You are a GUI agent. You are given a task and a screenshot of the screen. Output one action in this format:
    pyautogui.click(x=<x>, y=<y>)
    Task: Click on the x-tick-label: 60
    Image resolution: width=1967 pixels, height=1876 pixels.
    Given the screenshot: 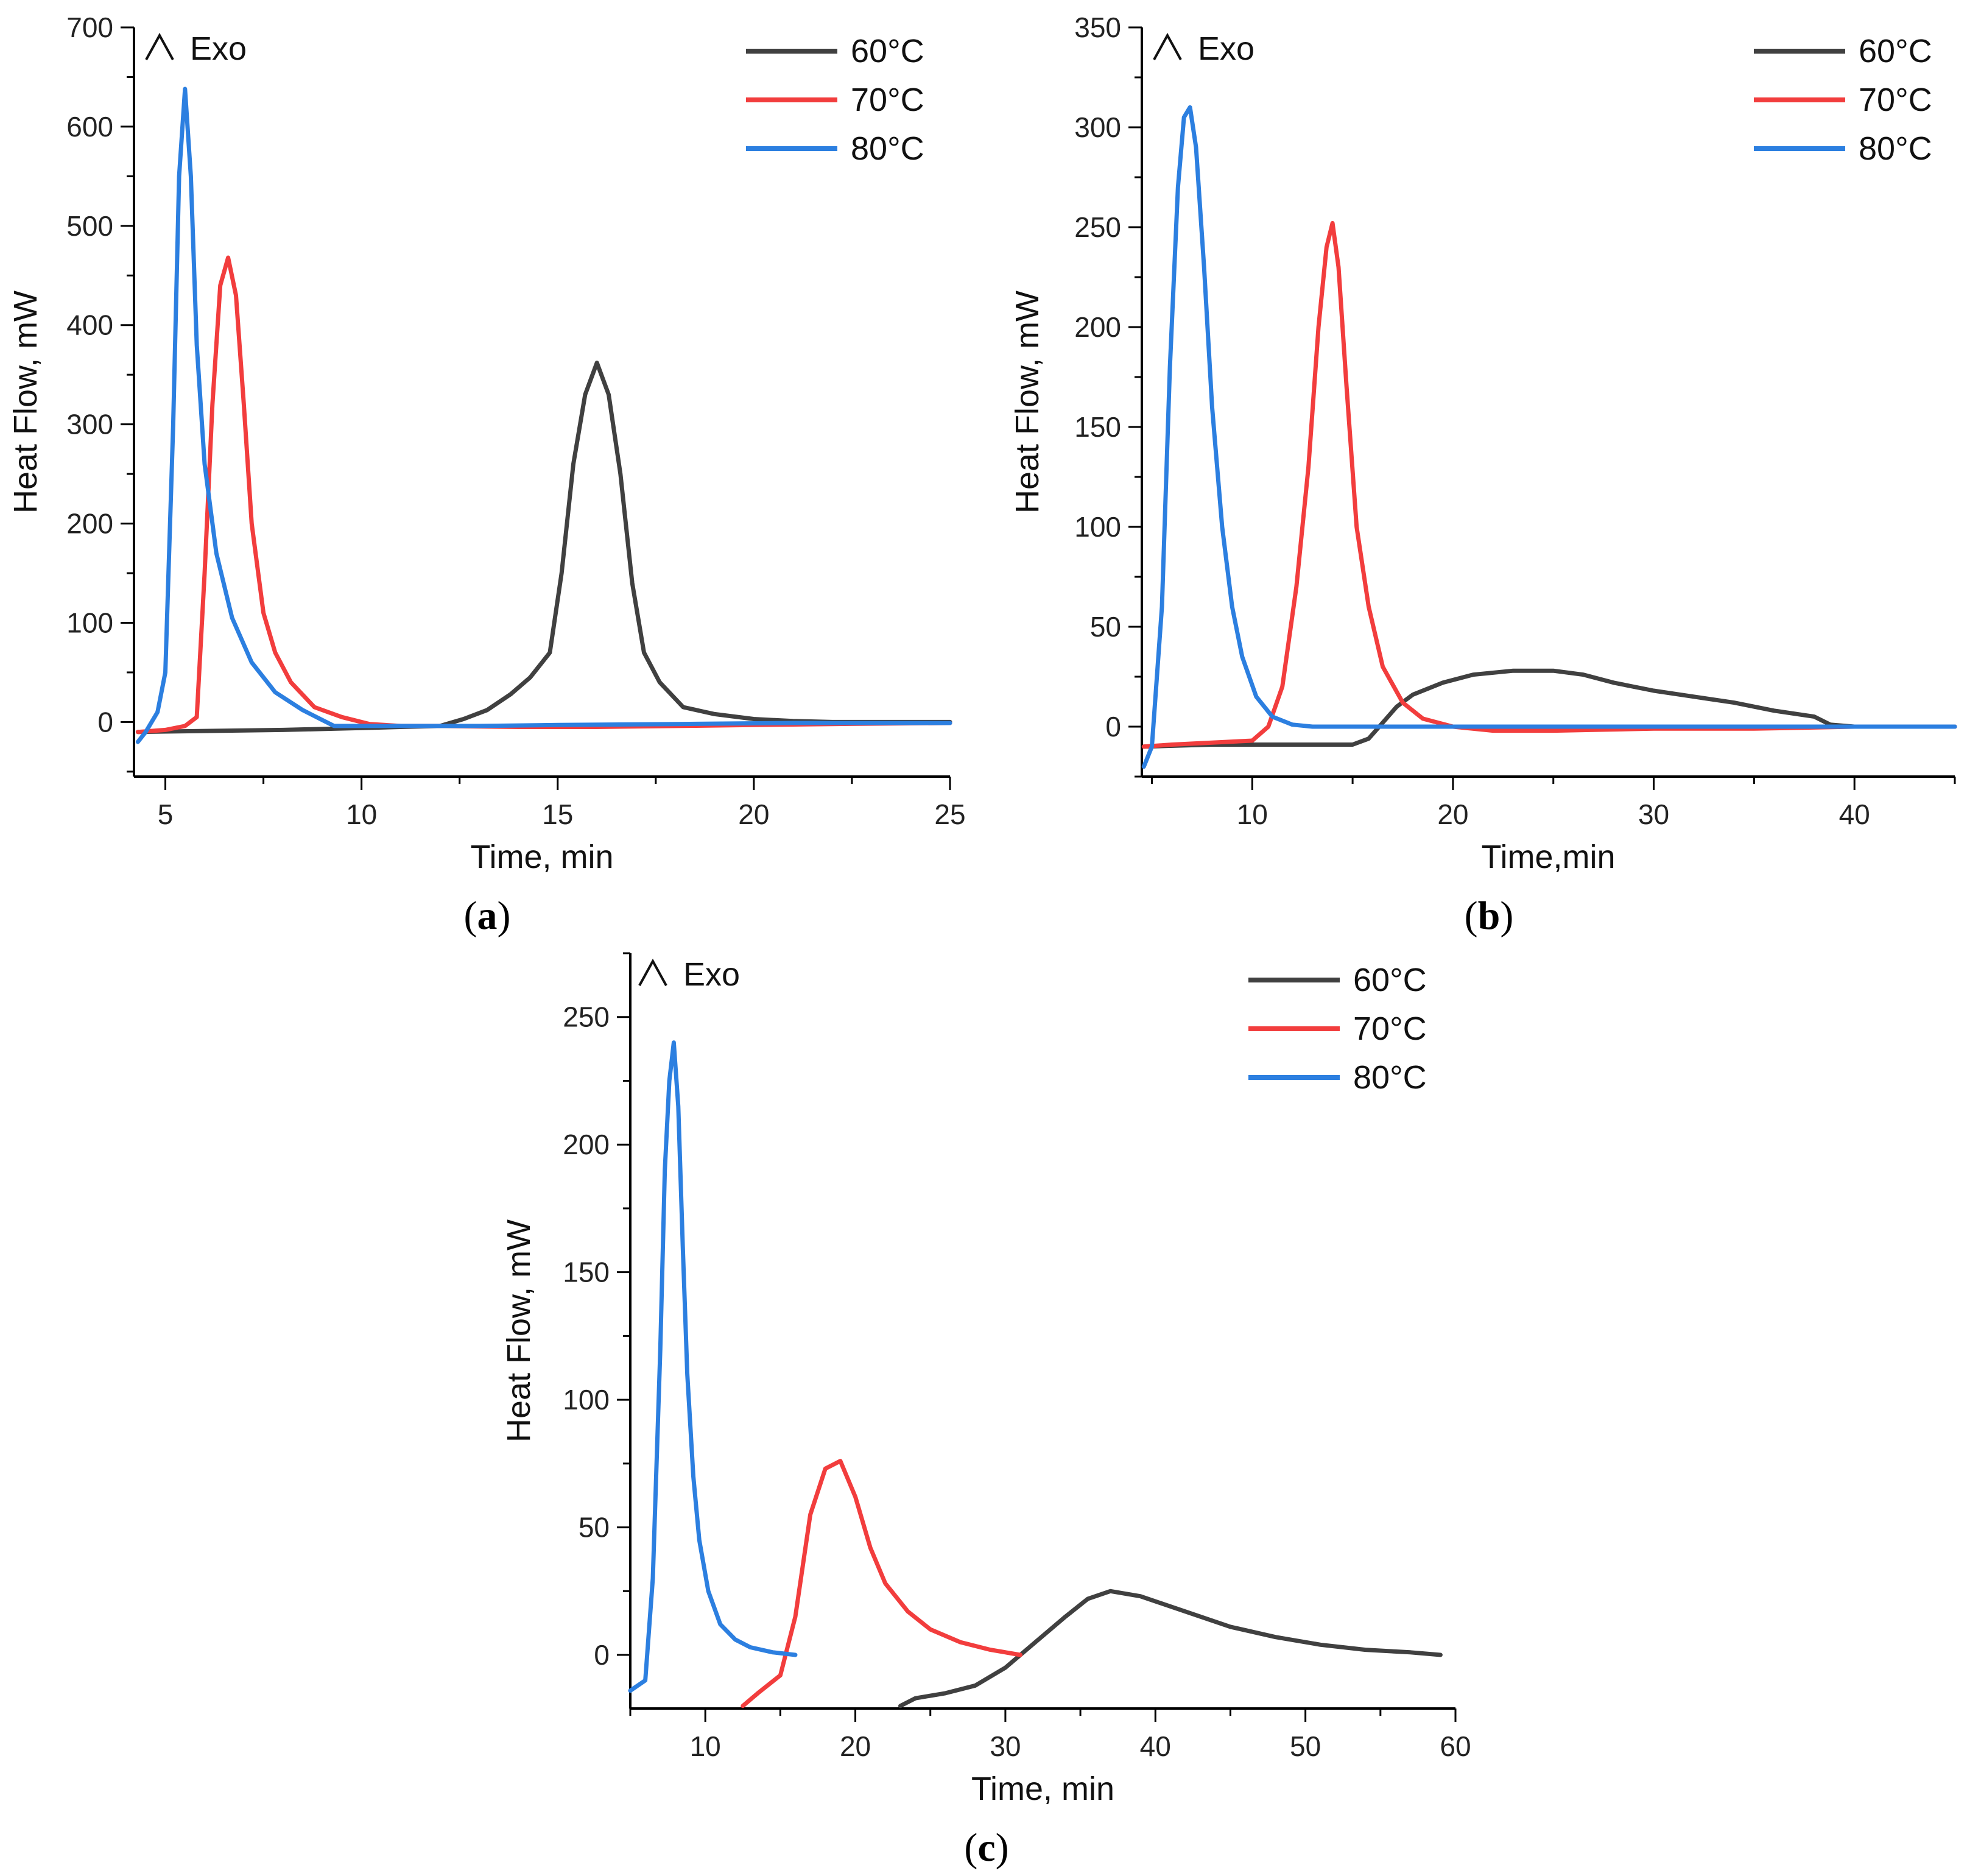 What is the action you would take?
    pyautogui.click(x=1455, y=1746)
    